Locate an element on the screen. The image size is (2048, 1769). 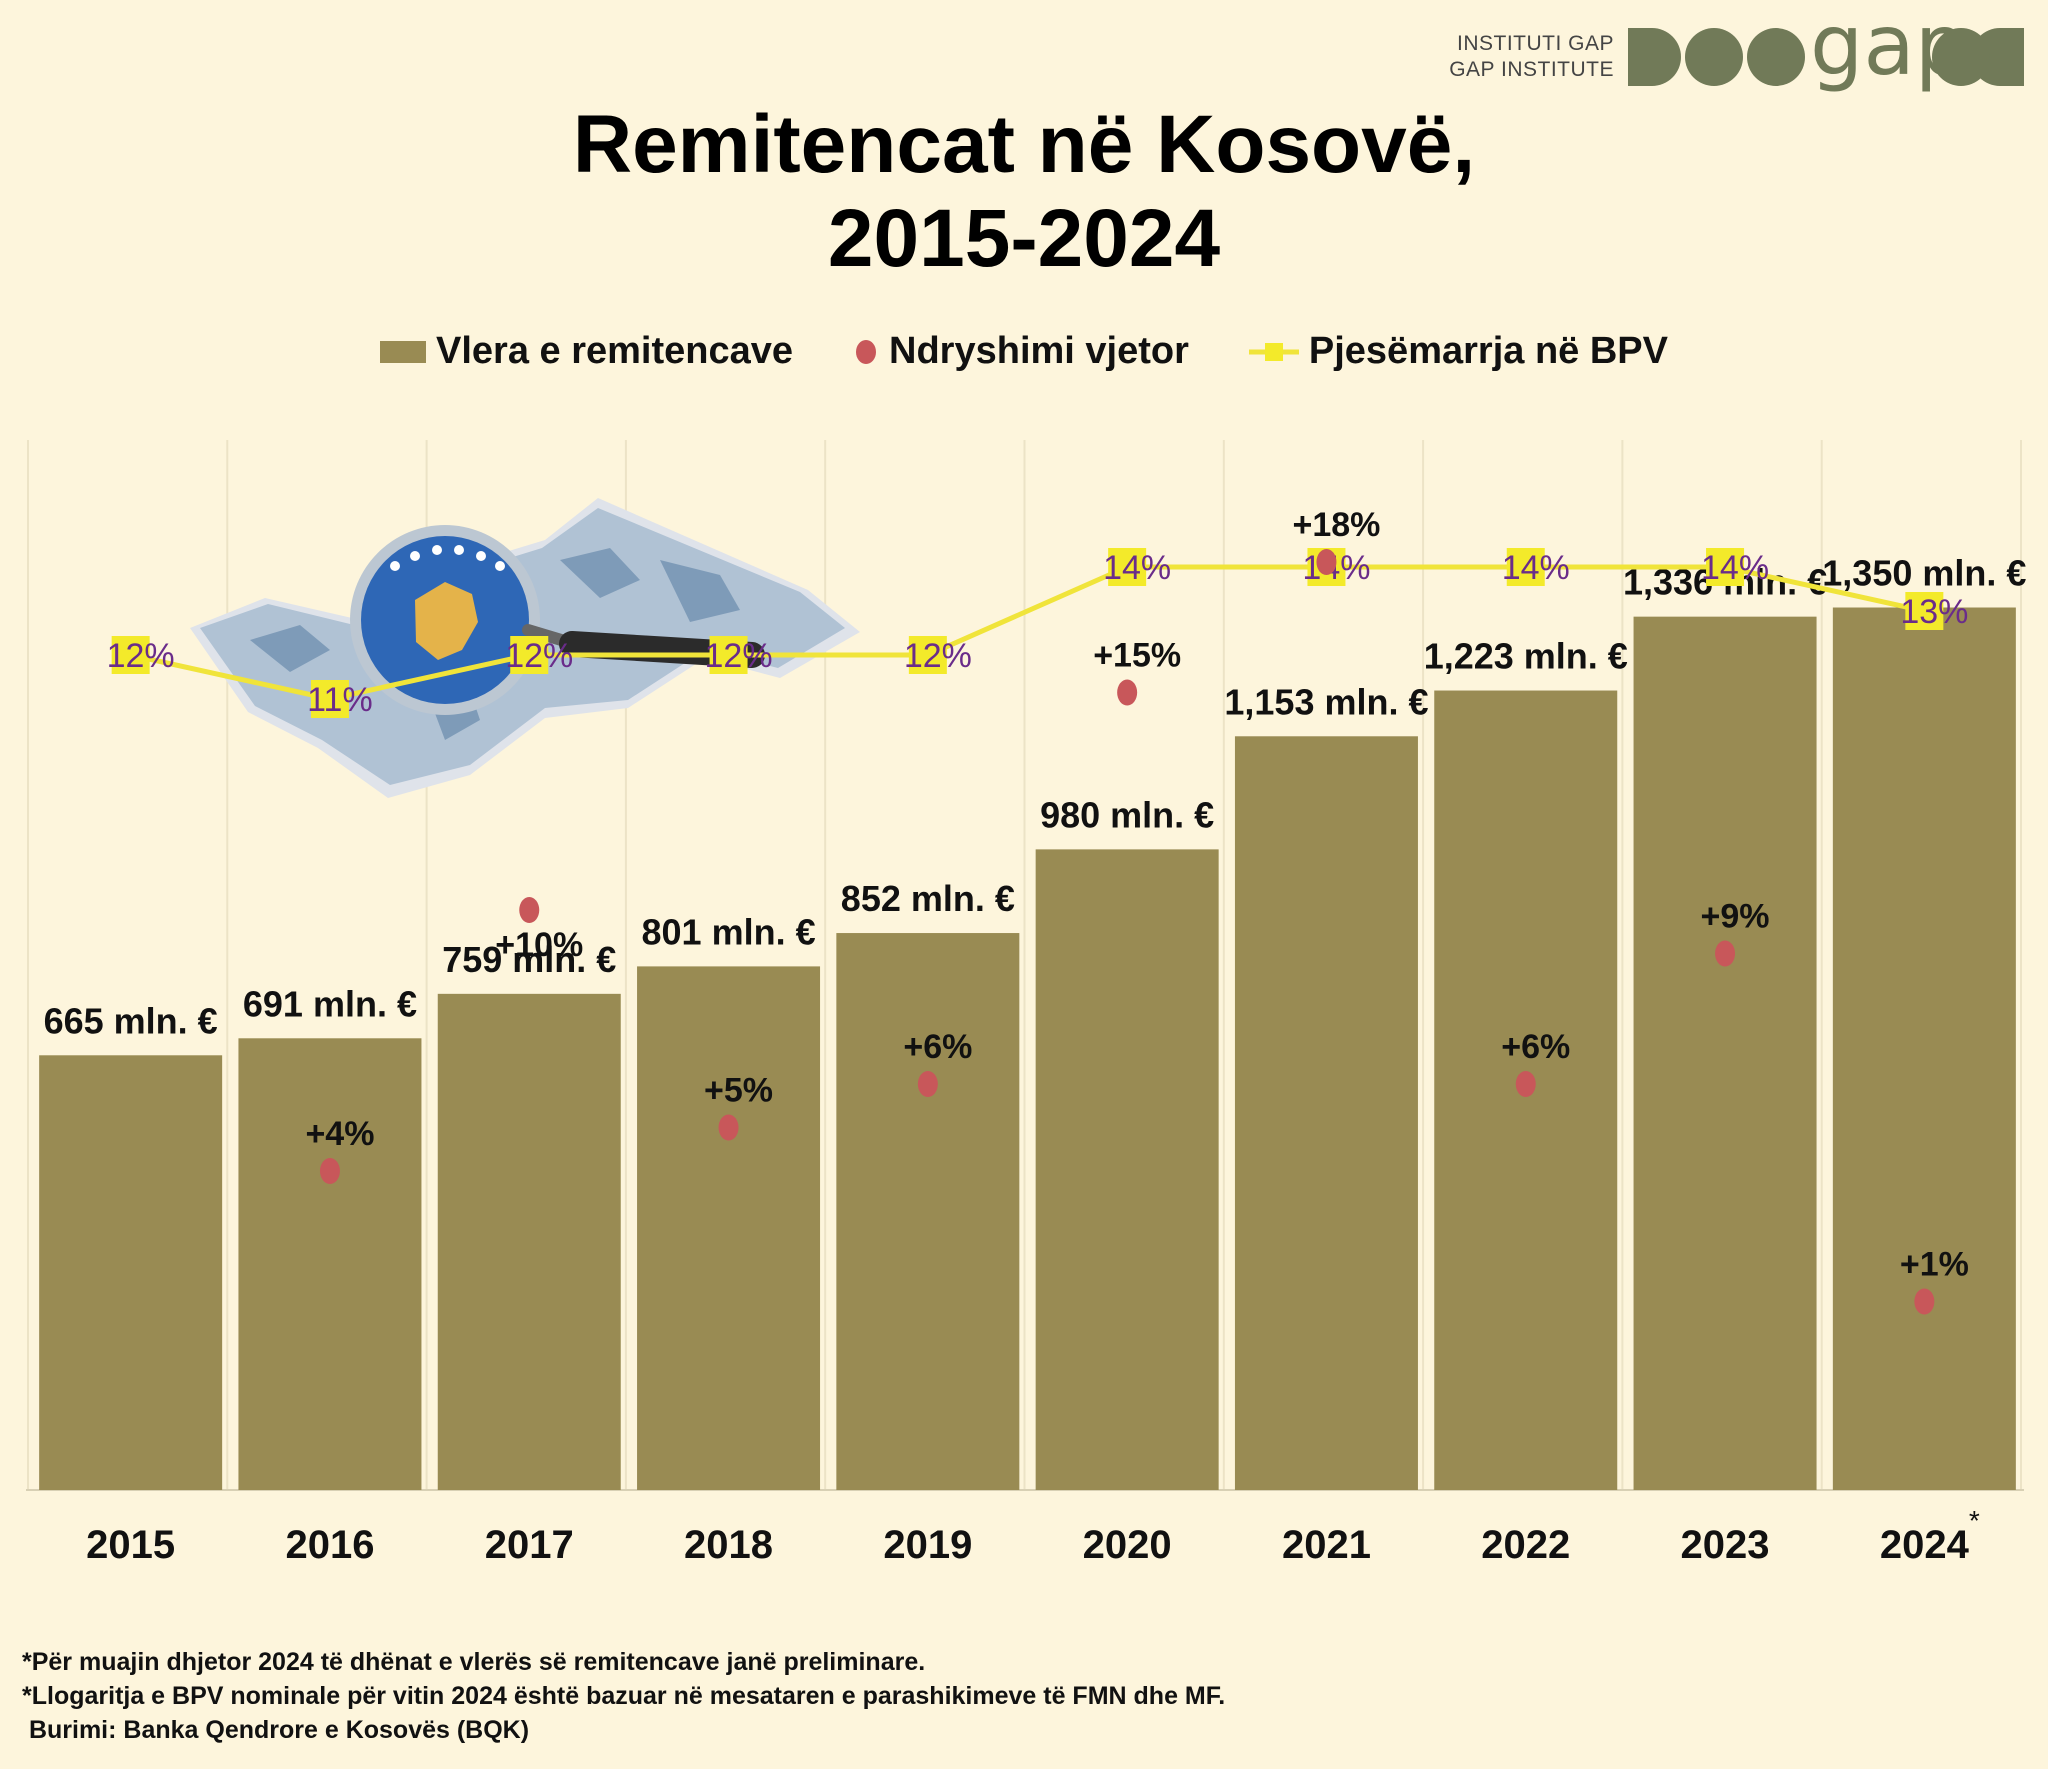
dot-2023 is located at coordinates (1725, 953).